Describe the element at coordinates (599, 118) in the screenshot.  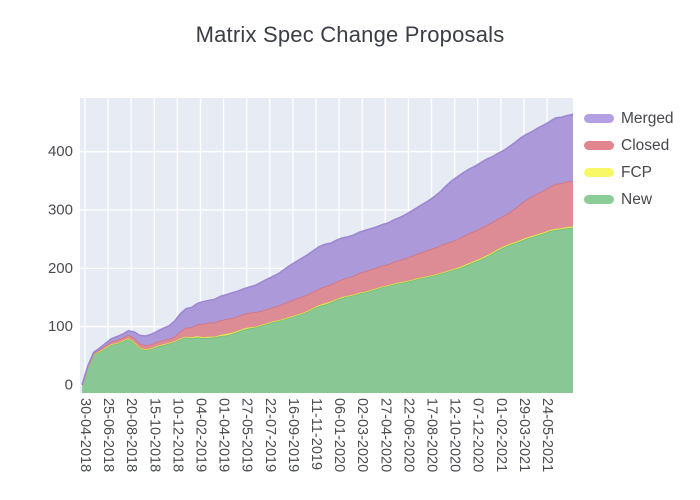
I see `legend-swatch-merged` at that location.